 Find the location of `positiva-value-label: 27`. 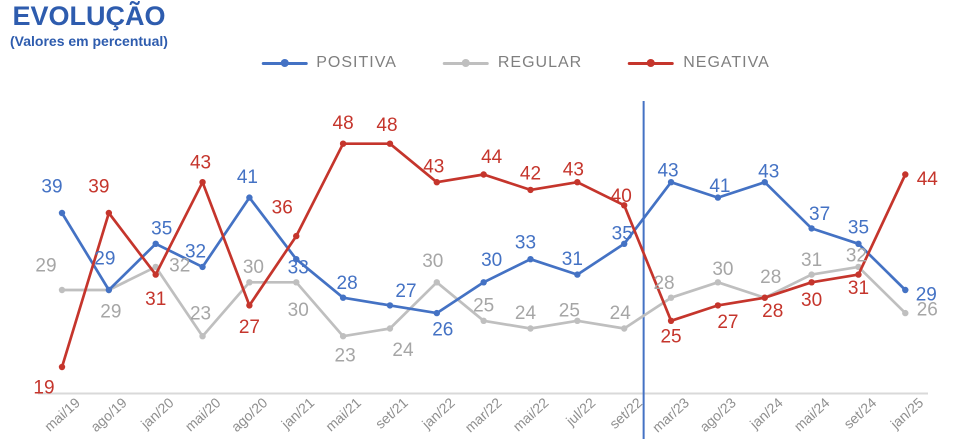

positiva-value-label: 27 is located at coordinates (405, 291).